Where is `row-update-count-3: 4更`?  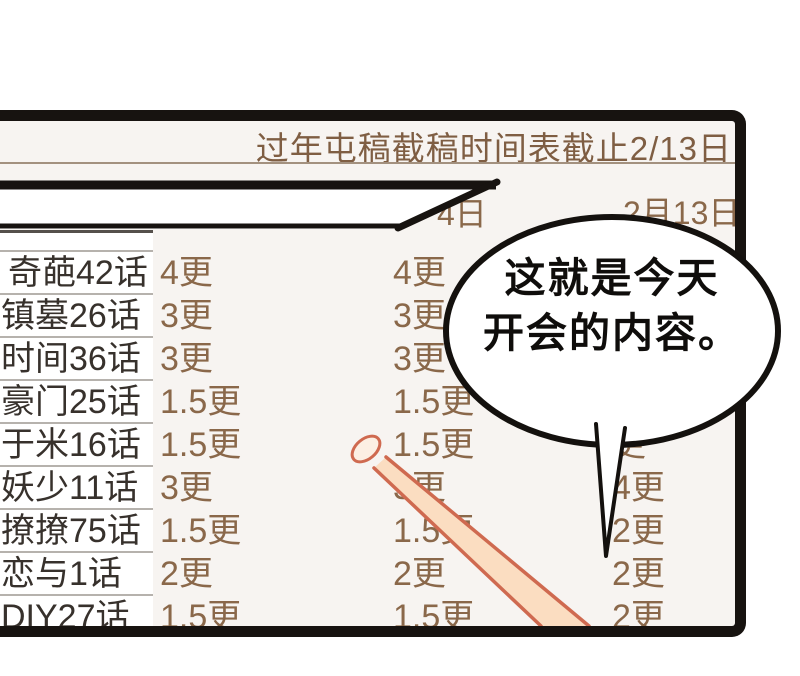
row-update-count-3: 4更 is located at coordinates (638, 488).